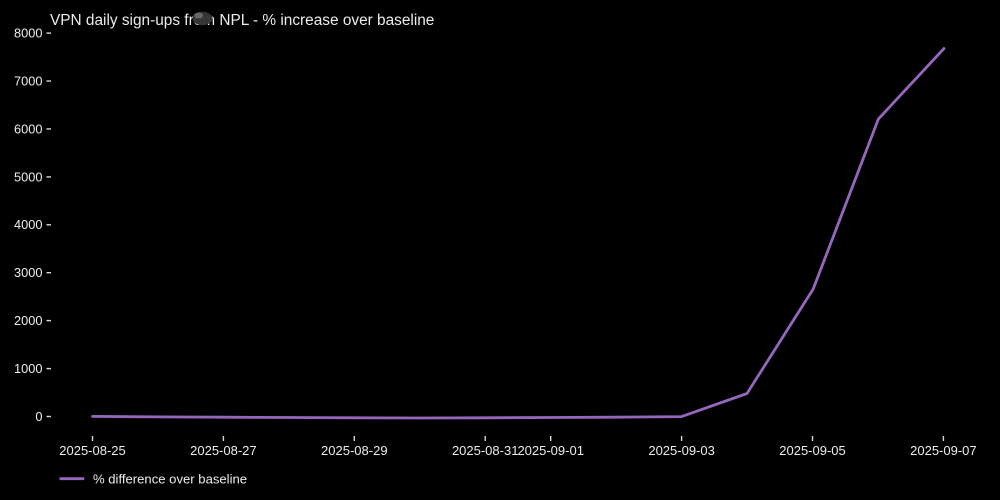 This screenshot has height=500, width=1000. I want to click on svg-text: 2025-08-29, so click(354, 450).